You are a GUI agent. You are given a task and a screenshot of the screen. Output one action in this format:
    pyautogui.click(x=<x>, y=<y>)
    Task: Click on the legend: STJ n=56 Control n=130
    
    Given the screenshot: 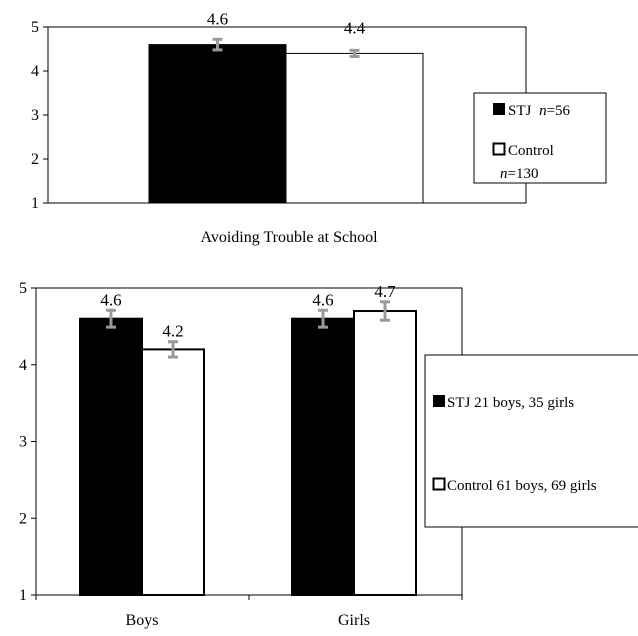 What is the action you would take?
    pyautogui.click(x=540, y=138)
    